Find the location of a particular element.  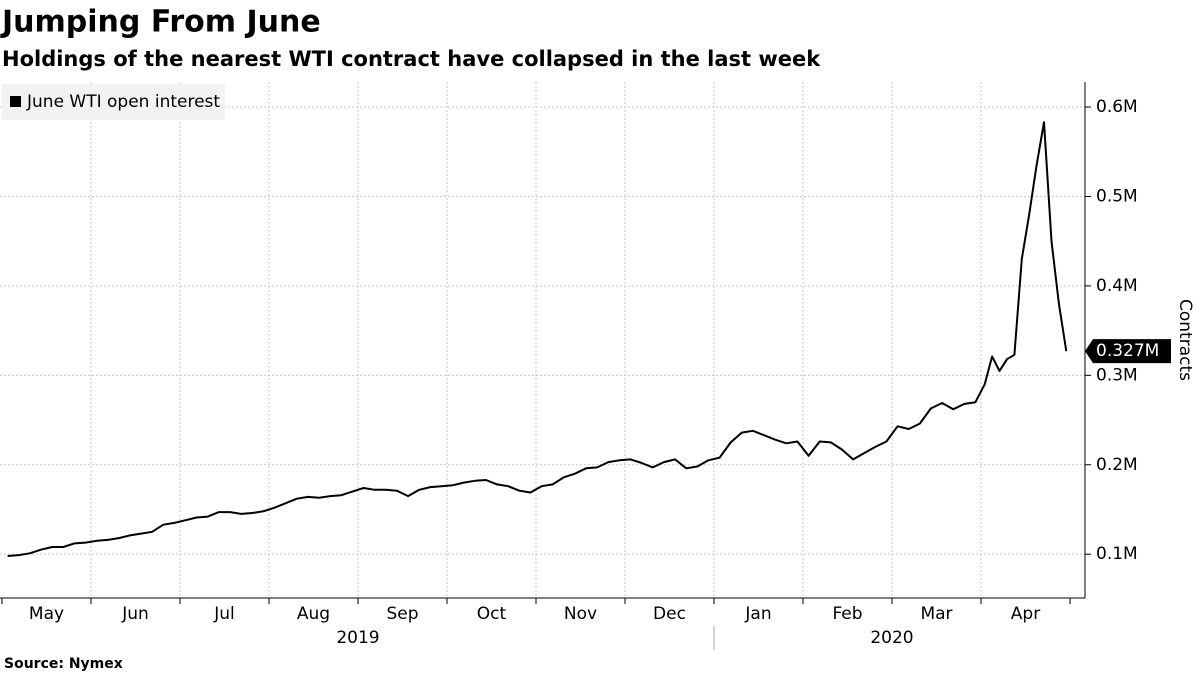

x-tick-label: Nov is located at coordinates (580, 614).